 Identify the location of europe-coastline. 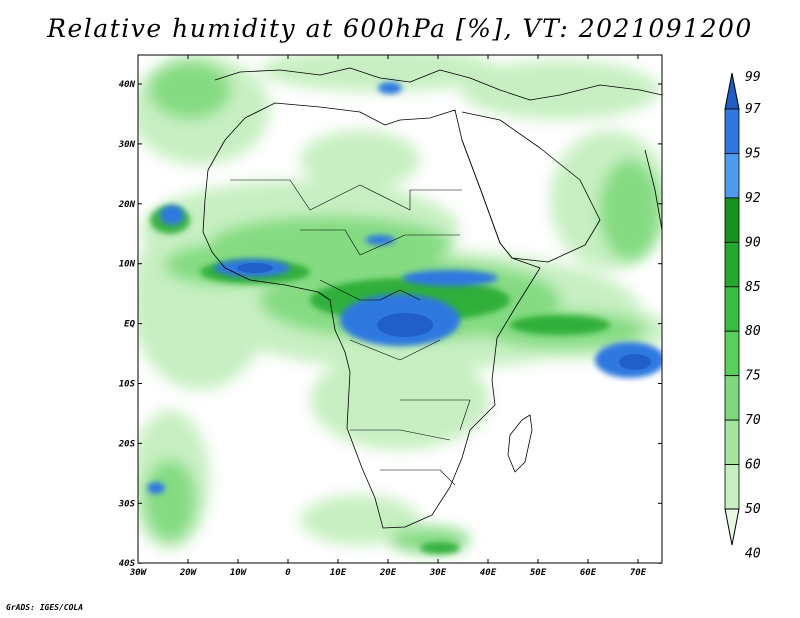
(438, 84).